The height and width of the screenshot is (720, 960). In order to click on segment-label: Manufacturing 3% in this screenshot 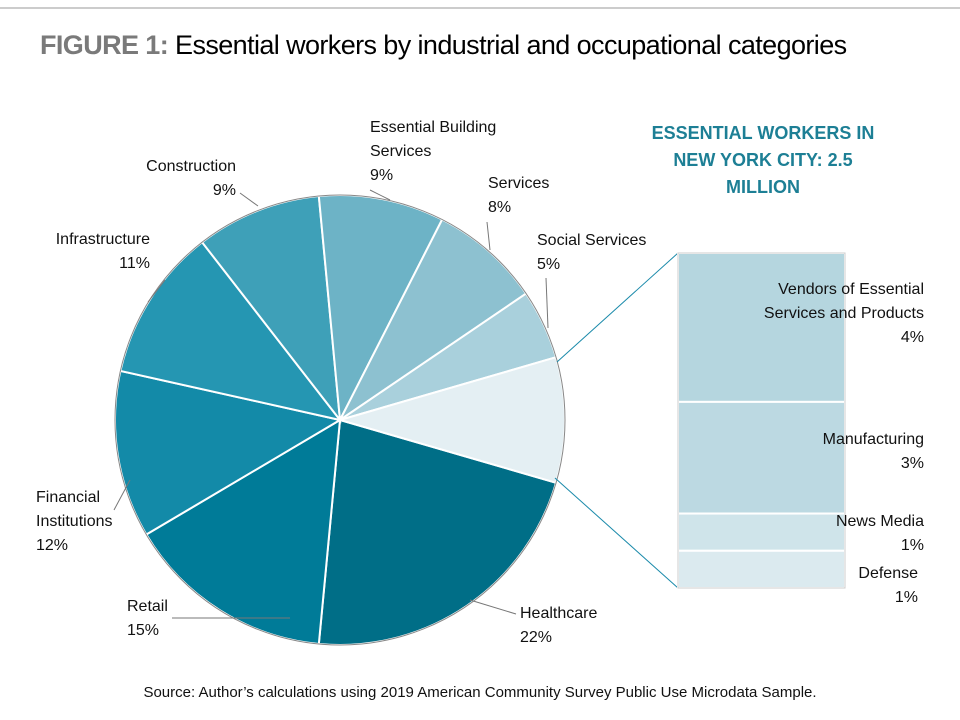, I will do `click(841, 452)`.